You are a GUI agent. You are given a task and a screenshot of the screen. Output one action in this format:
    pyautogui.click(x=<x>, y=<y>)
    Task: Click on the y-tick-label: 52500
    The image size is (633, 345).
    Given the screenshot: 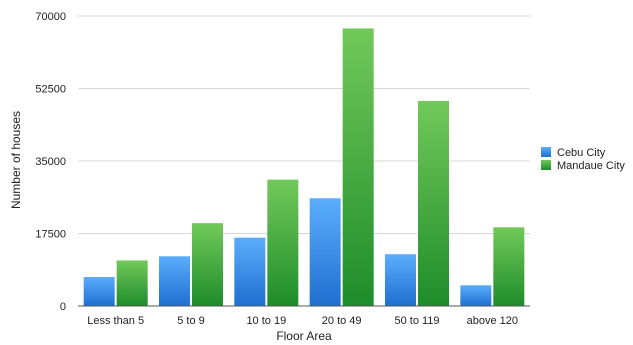 What is the action you would take?
    pyautogui.click(x=50, y=90)
    